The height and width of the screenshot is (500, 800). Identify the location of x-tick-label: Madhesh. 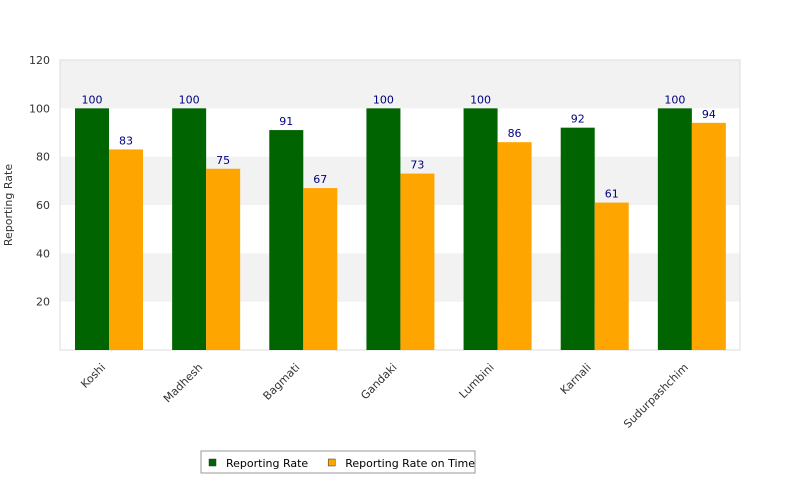
(183, 383).